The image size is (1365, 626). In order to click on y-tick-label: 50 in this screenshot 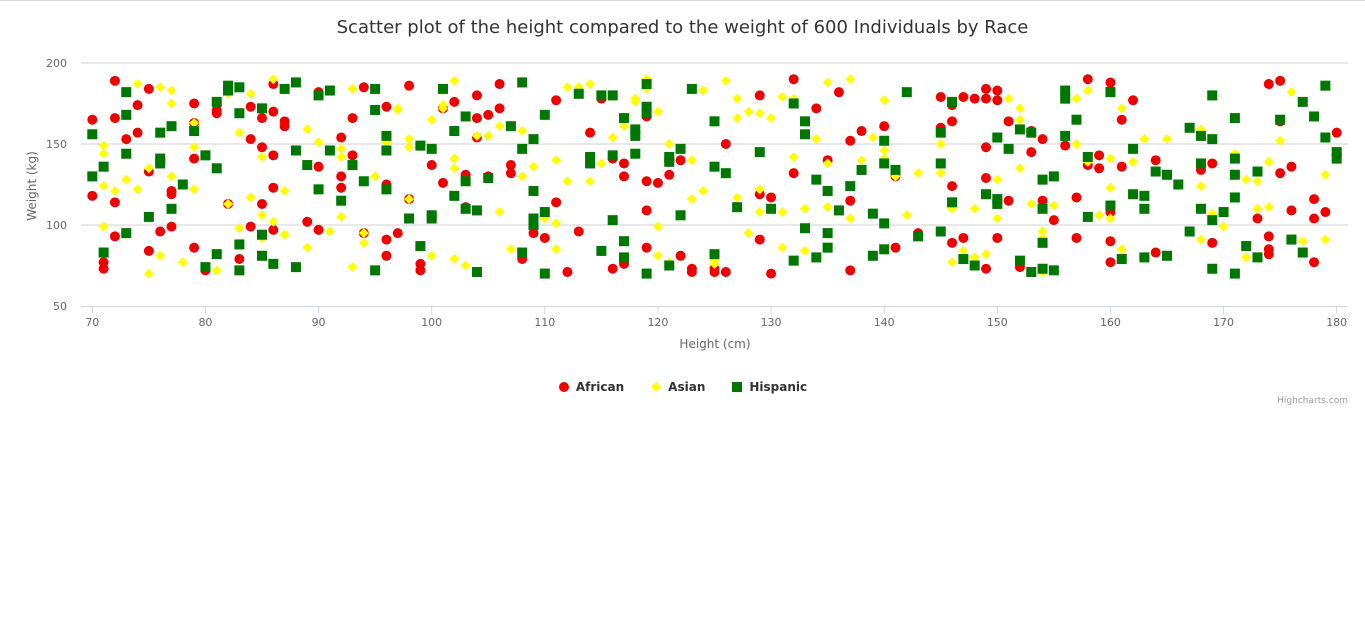, I will do `click(60, 306)`.